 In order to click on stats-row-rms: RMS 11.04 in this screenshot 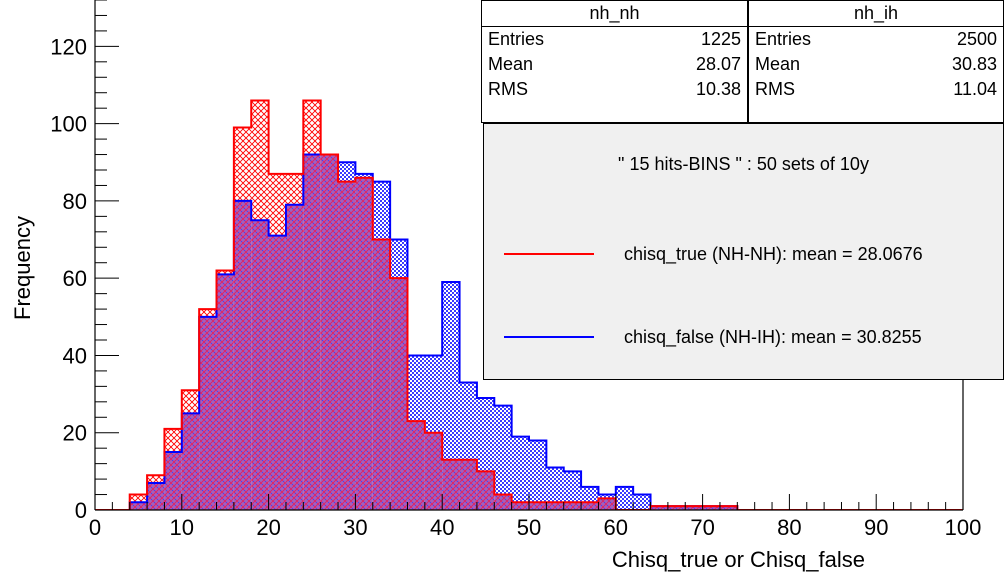, I will do `click(876, 89)`.